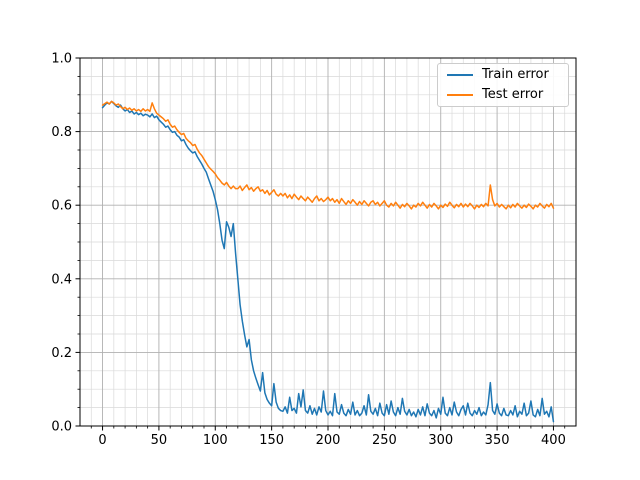 The image size is (640, 480). What do you see at coordinates (497, 440) in the screenshot?
I see `x-tick-label: 350` at bounding box center [497, 440].